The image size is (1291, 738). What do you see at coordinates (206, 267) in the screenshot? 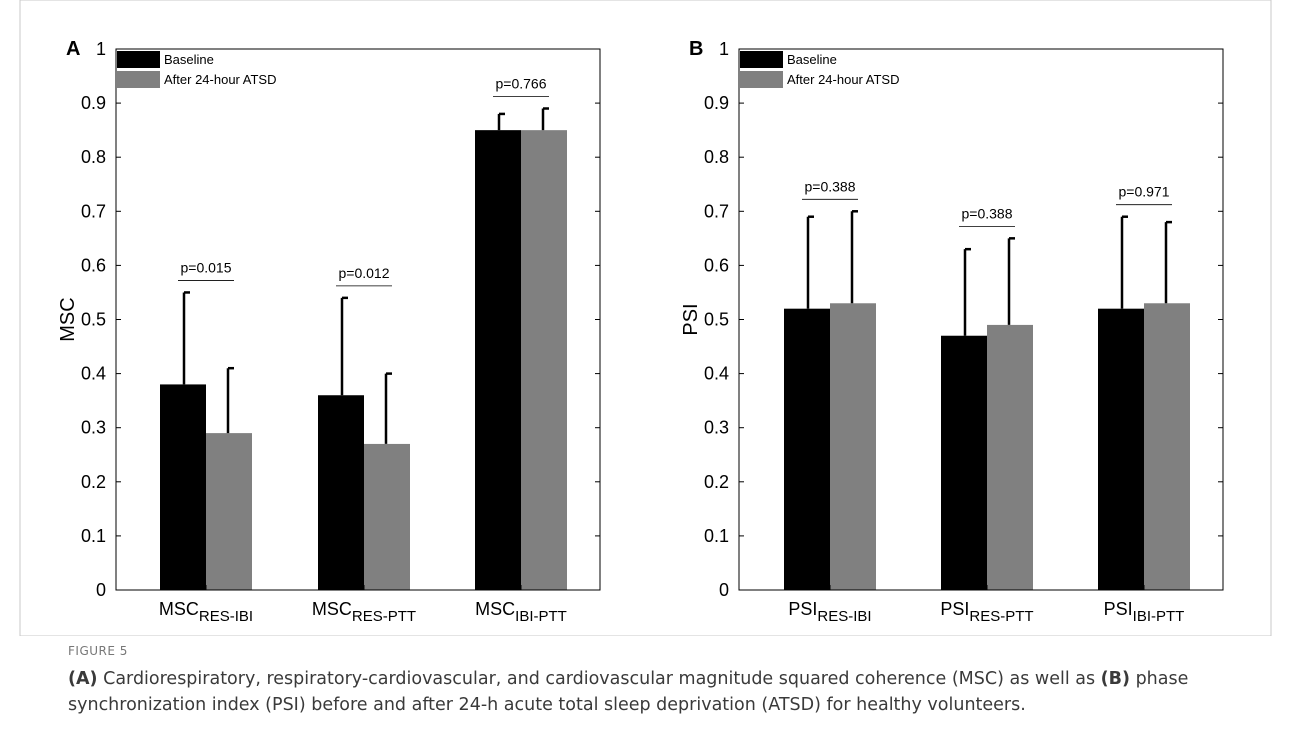
I see `p-value-label: p=0.015` at bounding box center [206, 267].